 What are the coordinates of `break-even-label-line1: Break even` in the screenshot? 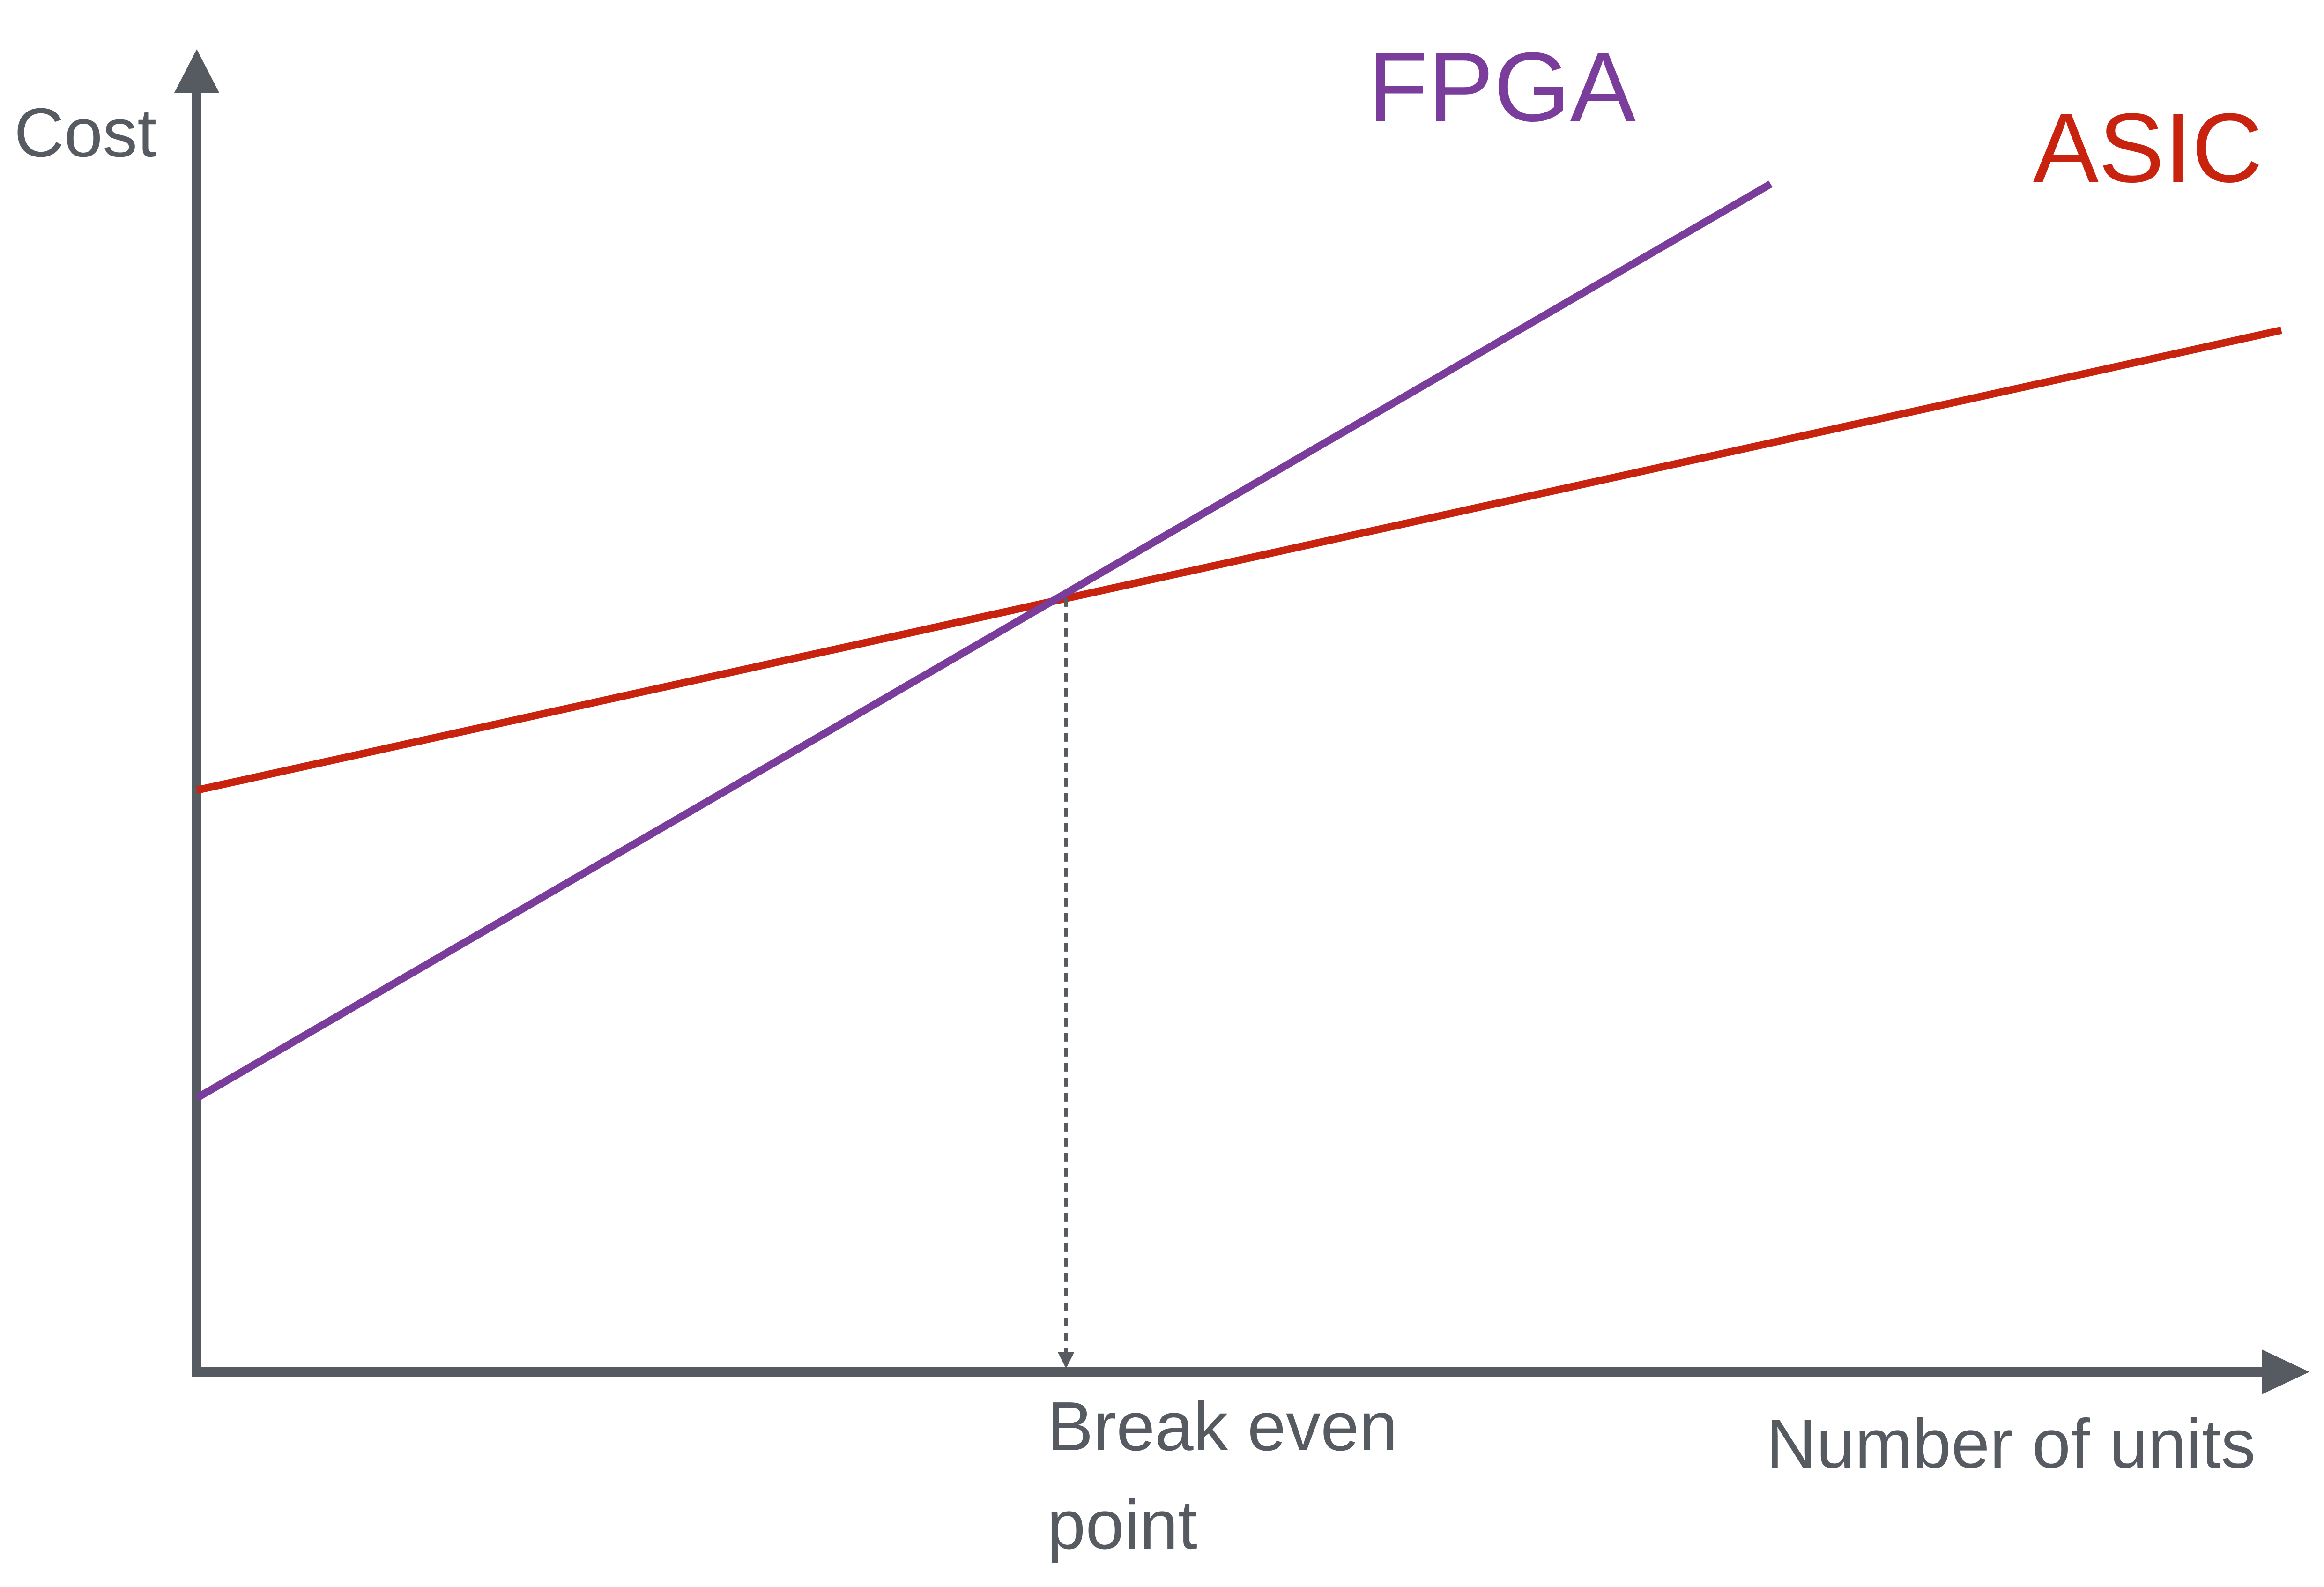 It's located at (1223, 1426).